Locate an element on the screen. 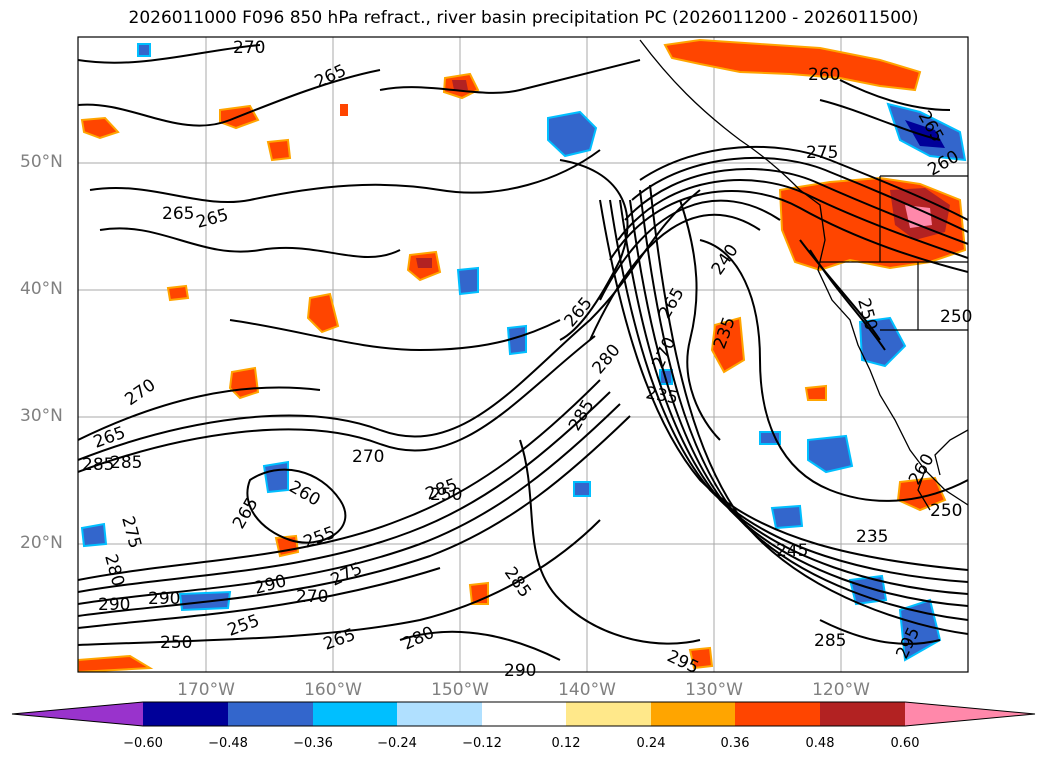 This screenshot has width=1047, height=765. colorbar-tick-label: −0.12 is located at coordinates (482, 743).